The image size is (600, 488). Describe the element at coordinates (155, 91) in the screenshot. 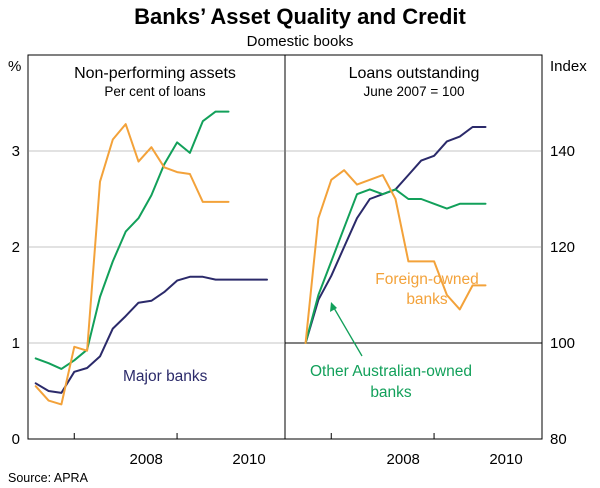

I see `left-panel-subtitle: Per cent of loans` at that location.